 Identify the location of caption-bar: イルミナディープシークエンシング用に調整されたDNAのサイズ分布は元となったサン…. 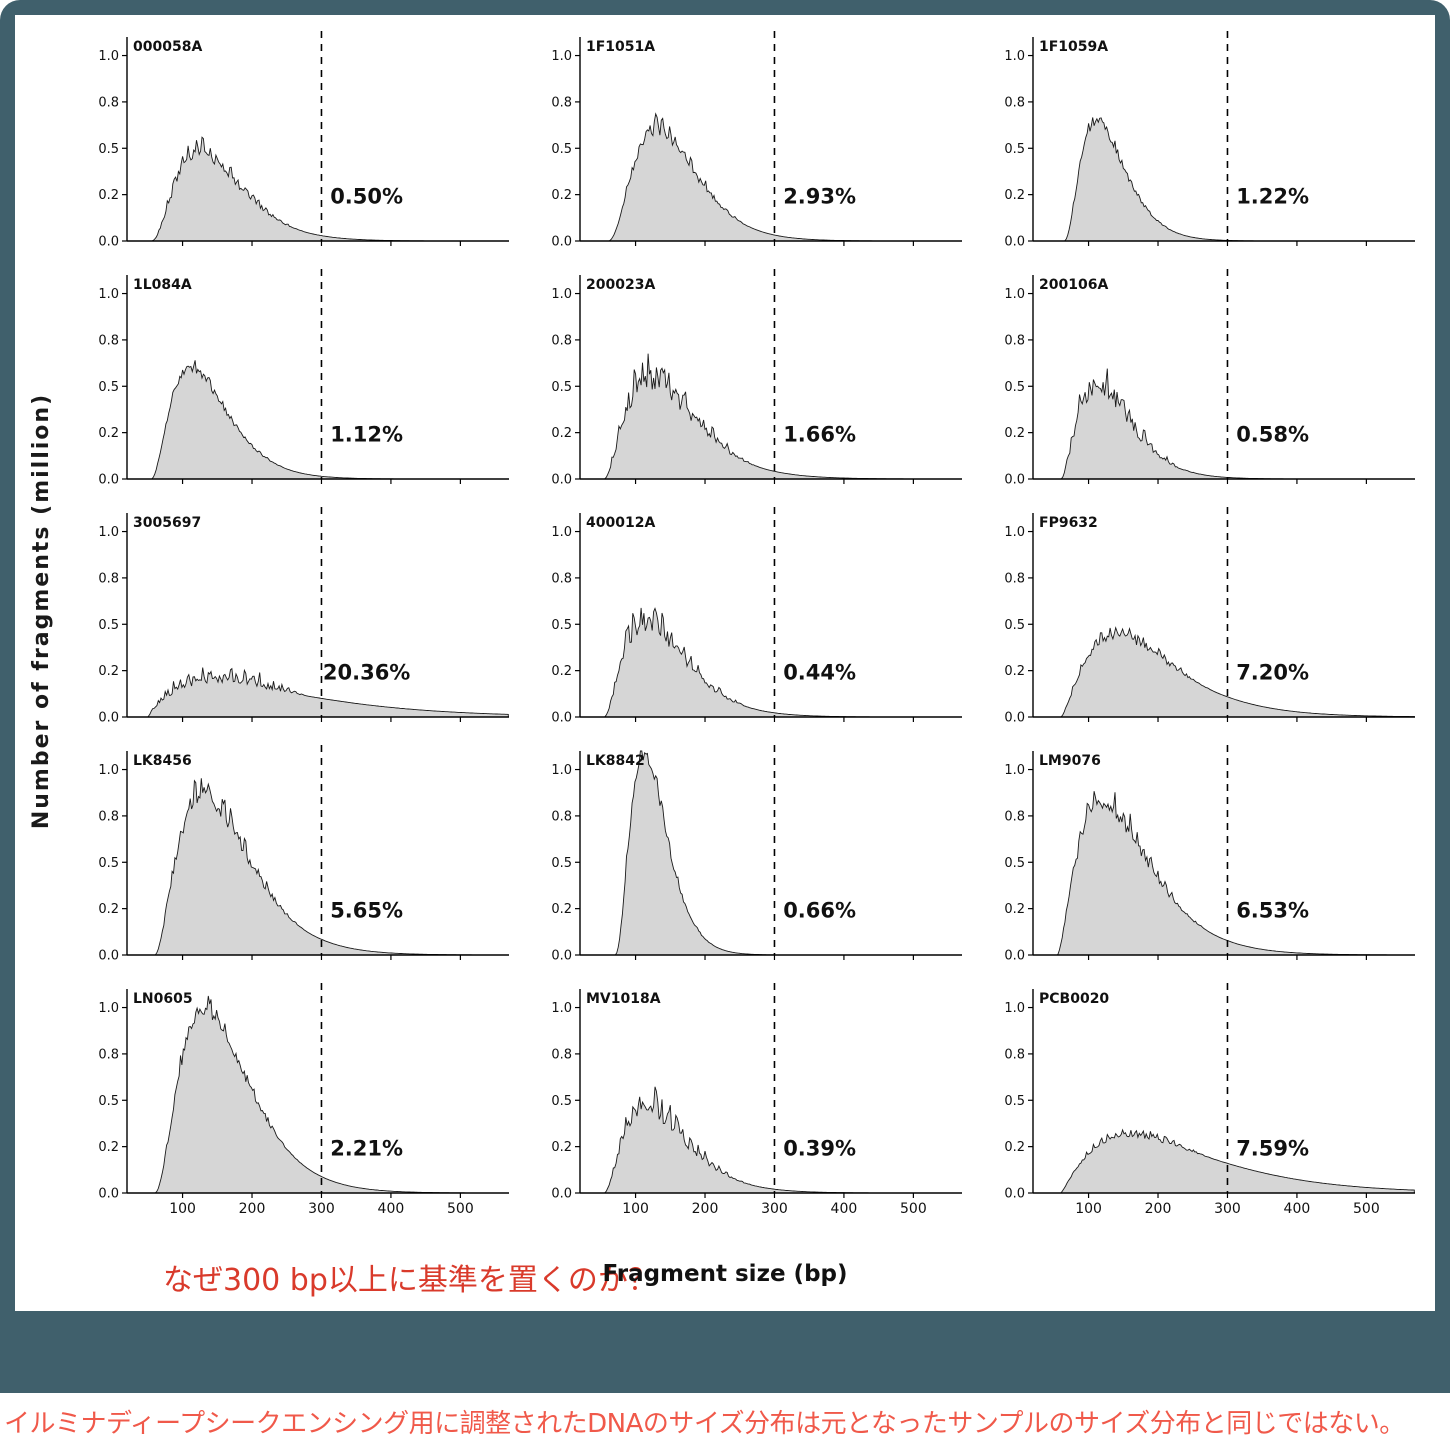
(725, 1421).